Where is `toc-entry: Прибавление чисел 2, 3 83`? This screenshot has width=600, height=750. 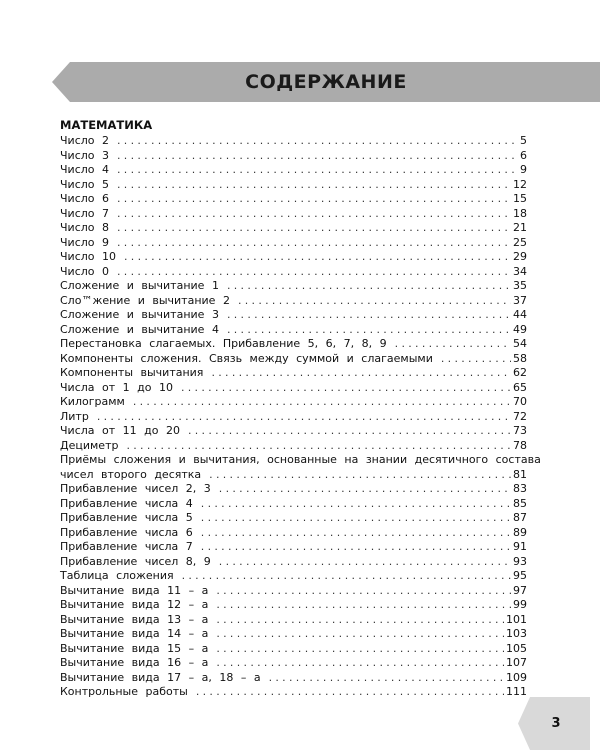 toc-entry: Прибавление чисел 2, 3 83 is located at coordinates (293, 489).